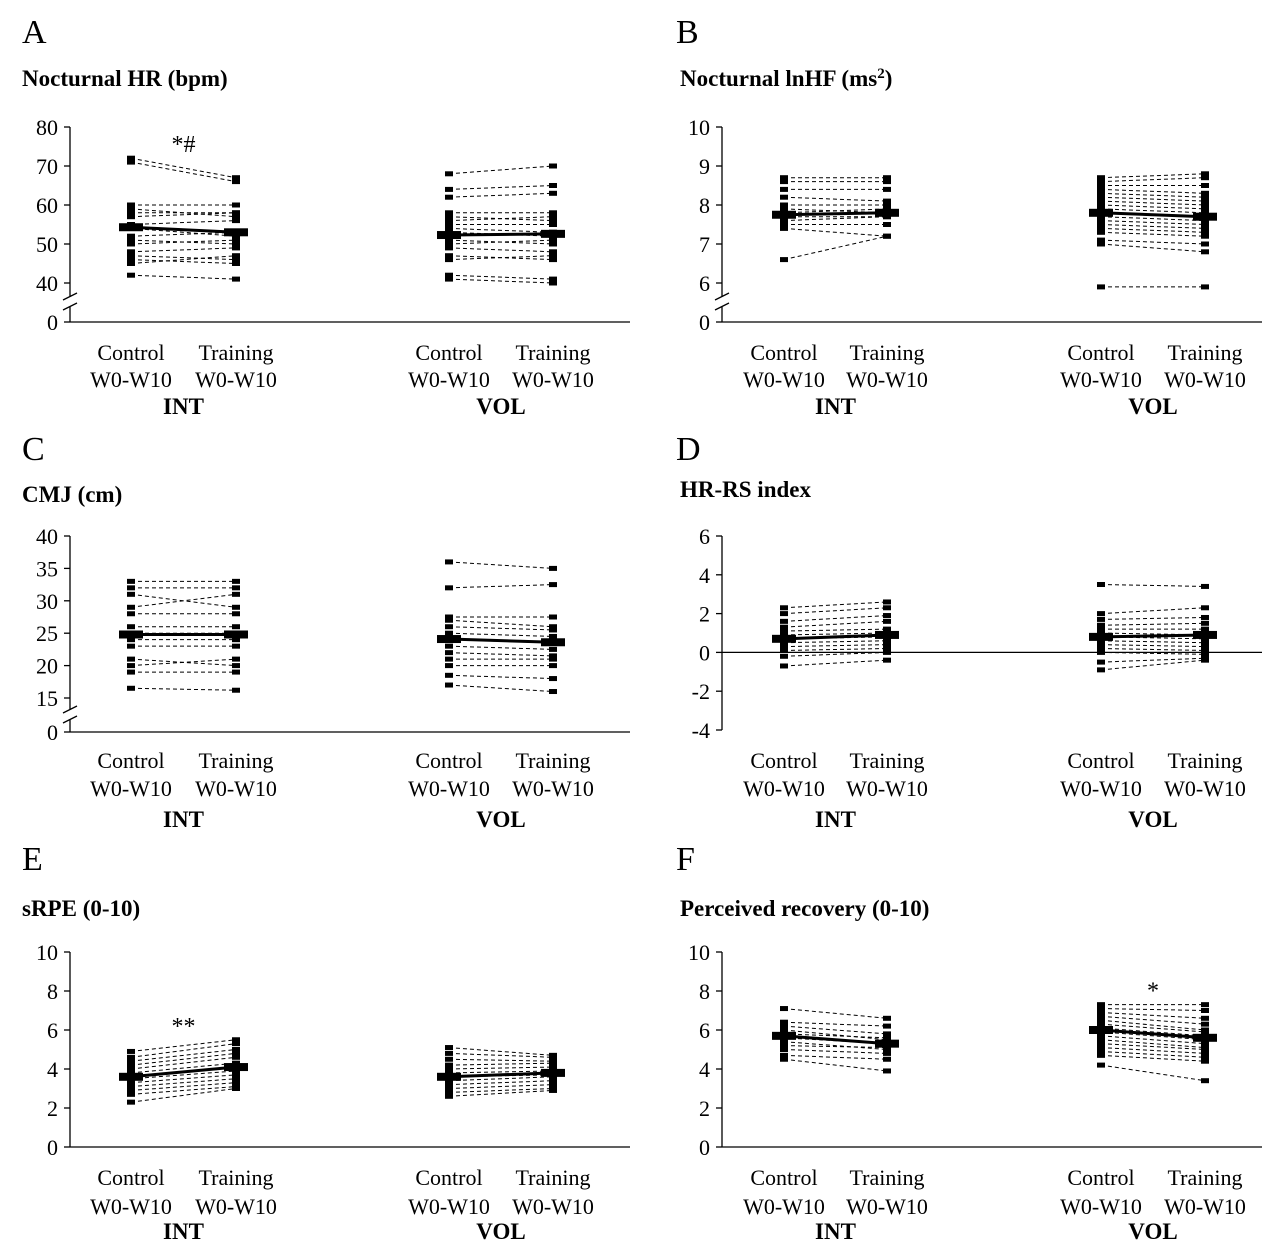  Describe the element at coordinates (889, 78) in the screenshot. I see `title-end: )` at that location.